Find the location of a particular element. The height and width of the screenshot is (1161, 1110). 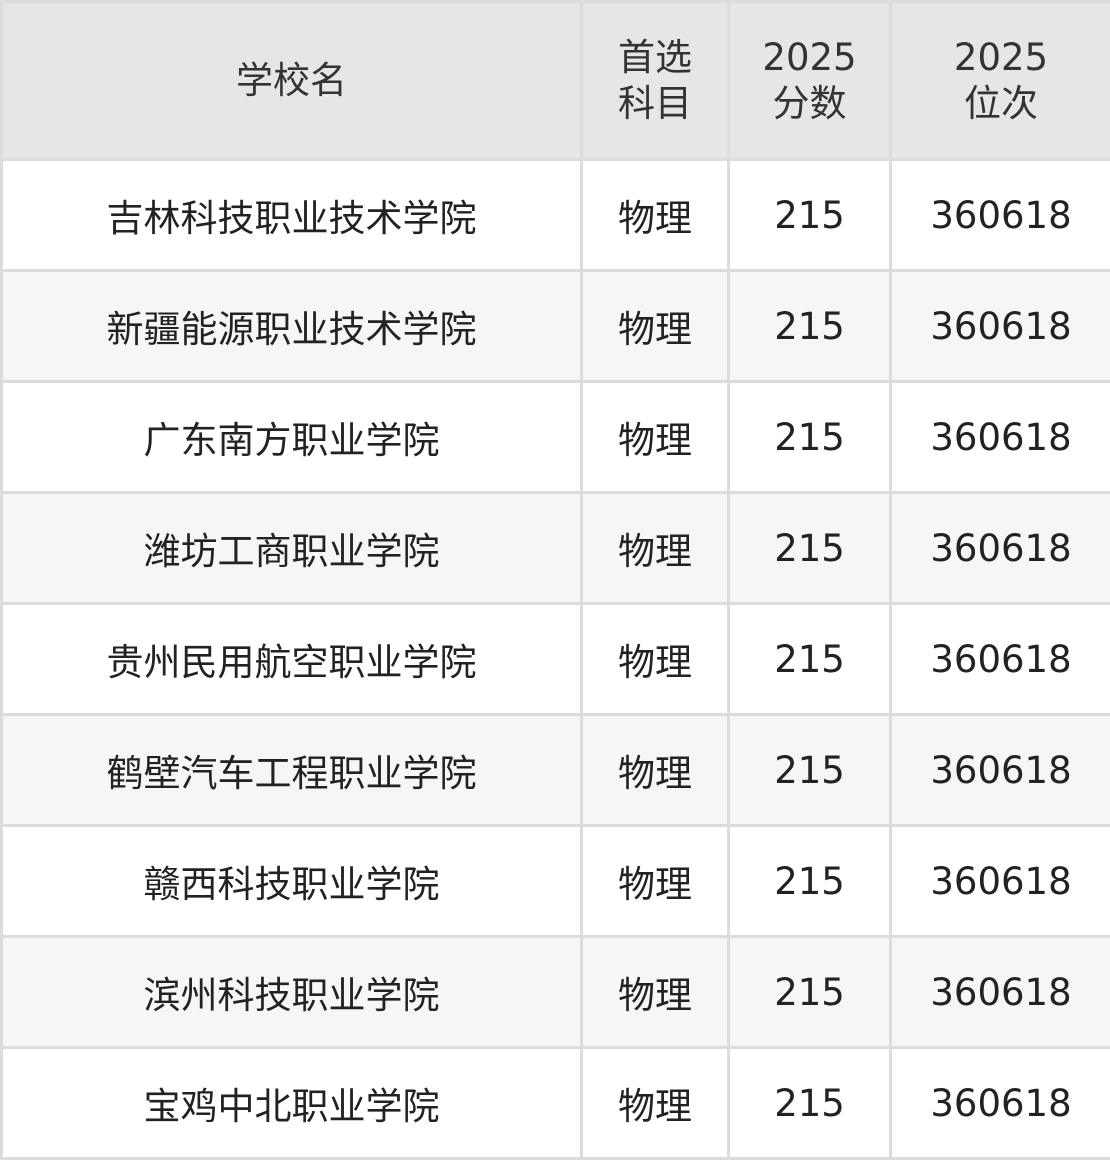

header-subject: 首选 科目 is located at coordinates (655, 80).